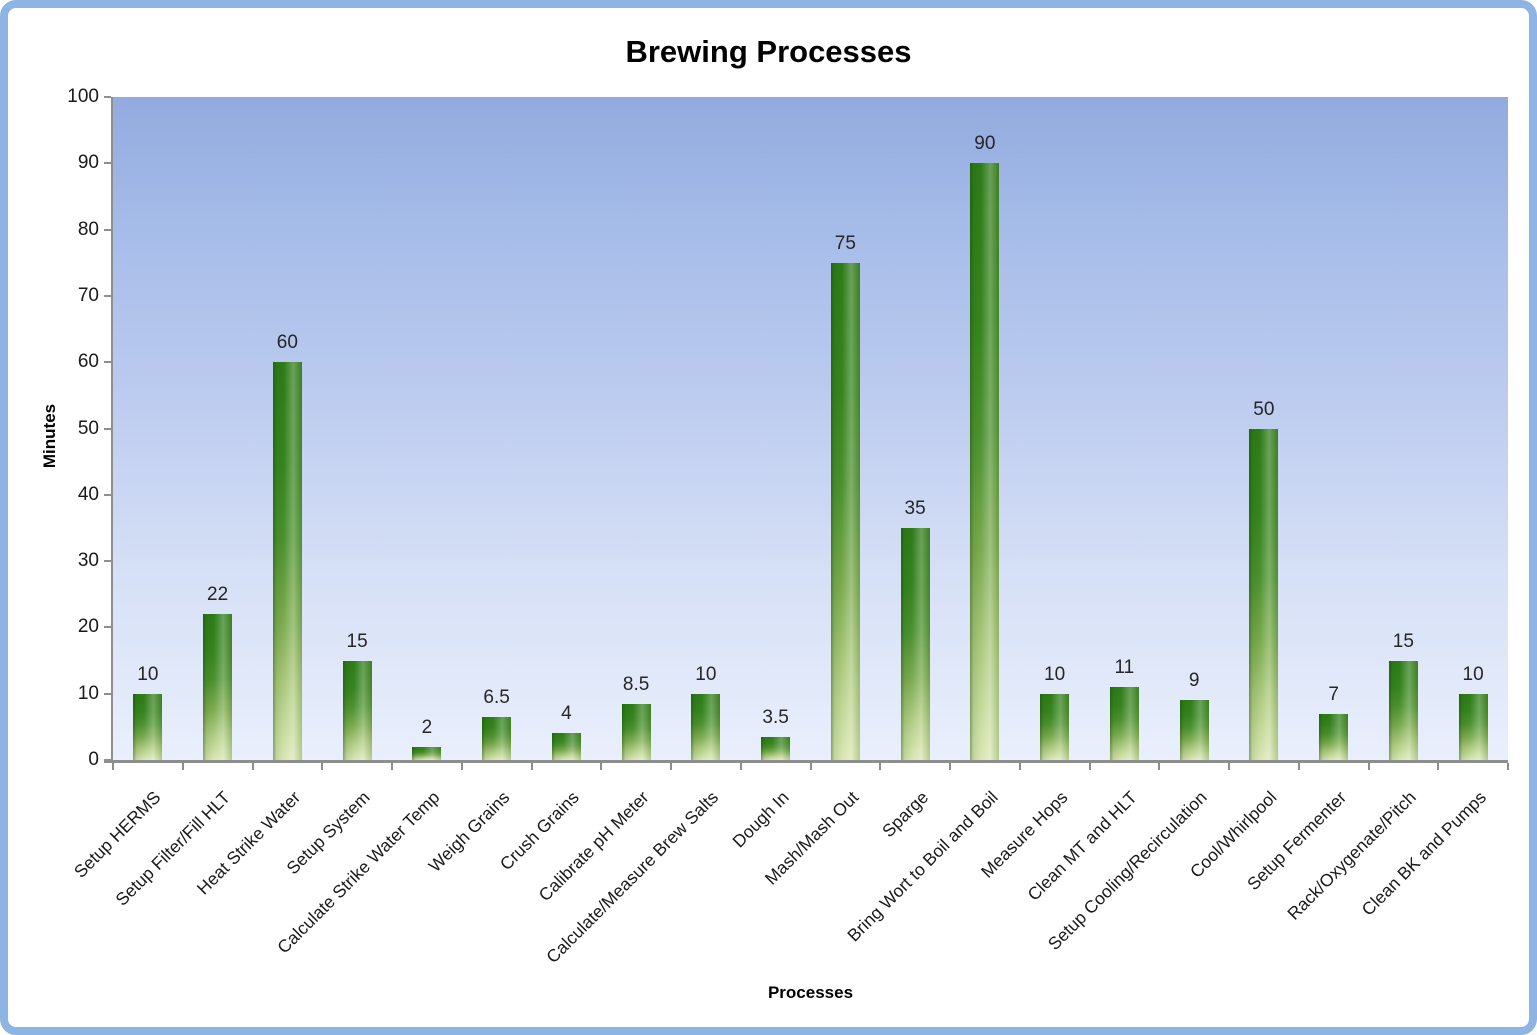 This screenshot has height=1035, width=1537. What do you see at coordinates (810, 992) in the screenshot?
I see `x-axis-title: Processes` at bounding box center [810, 992].